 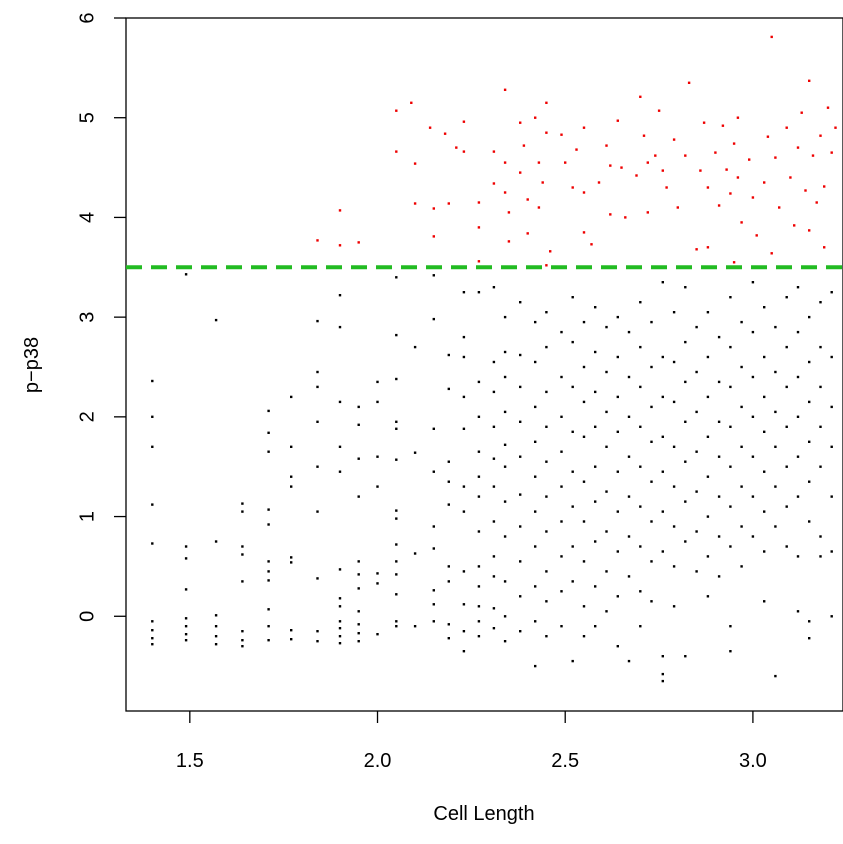 I want to click on y-tick-label: 2, so click(x=87, y=416).